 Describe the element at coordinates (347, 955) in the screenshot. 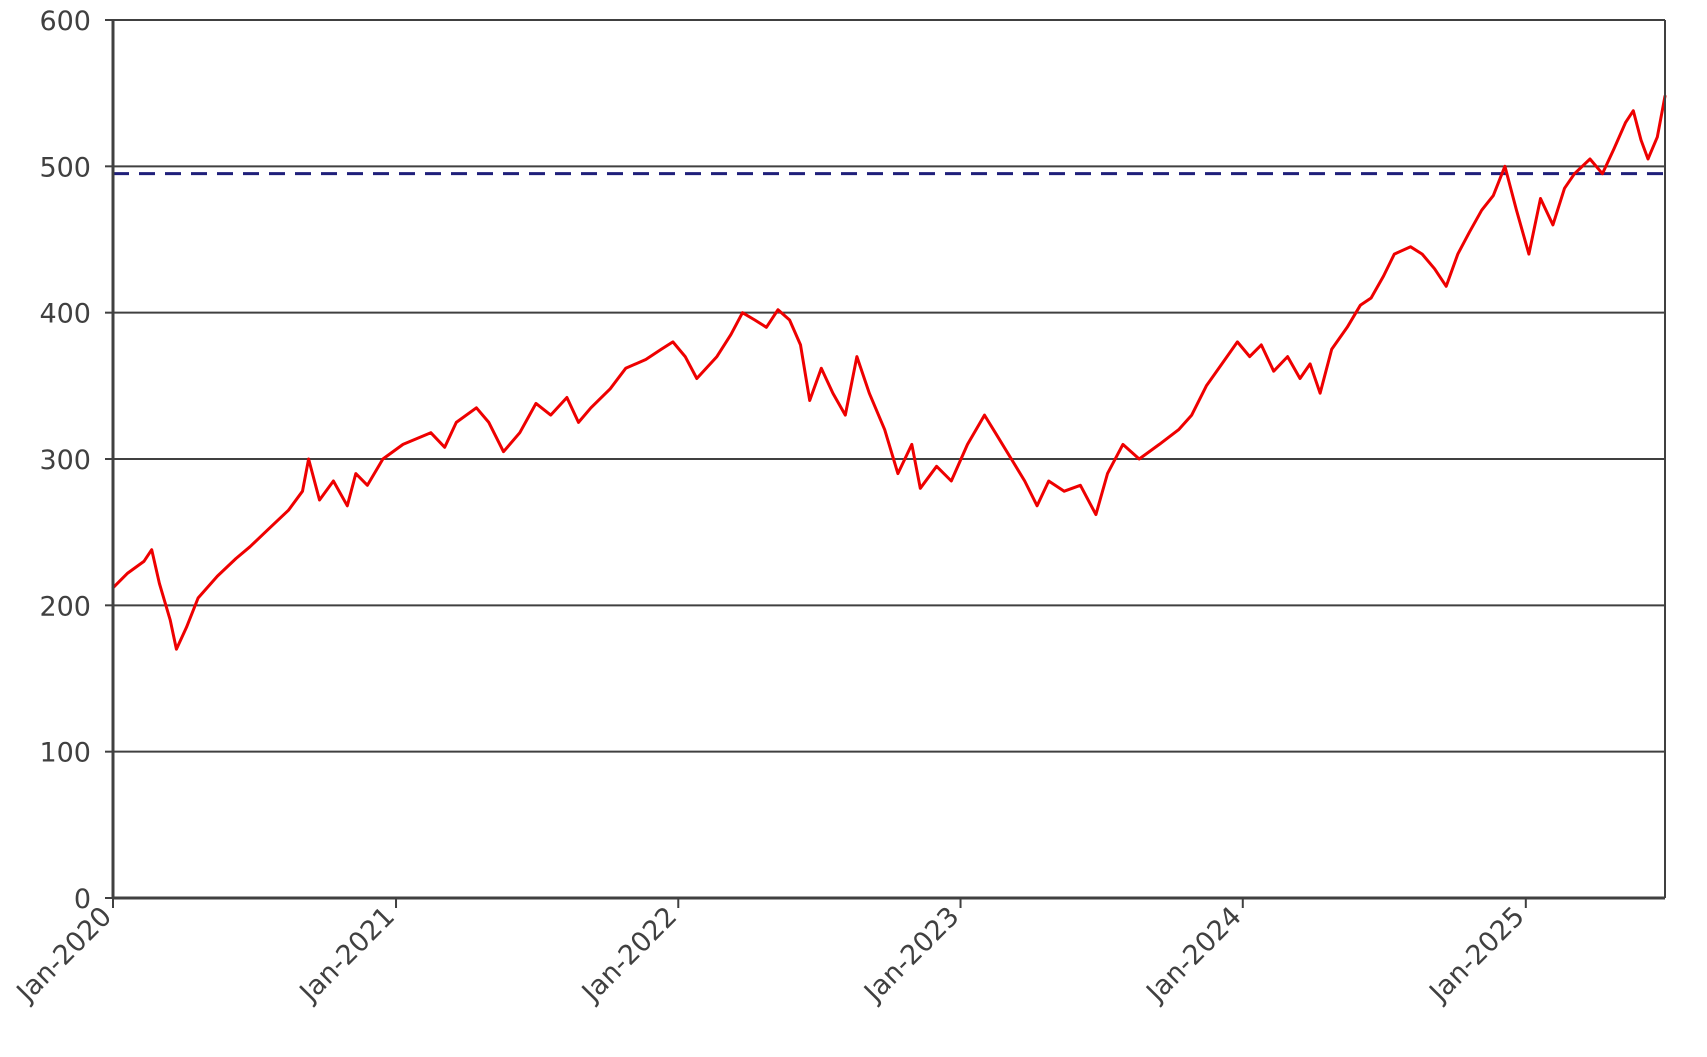

I see `x-tick-label-1: Jan-2021` at that location.